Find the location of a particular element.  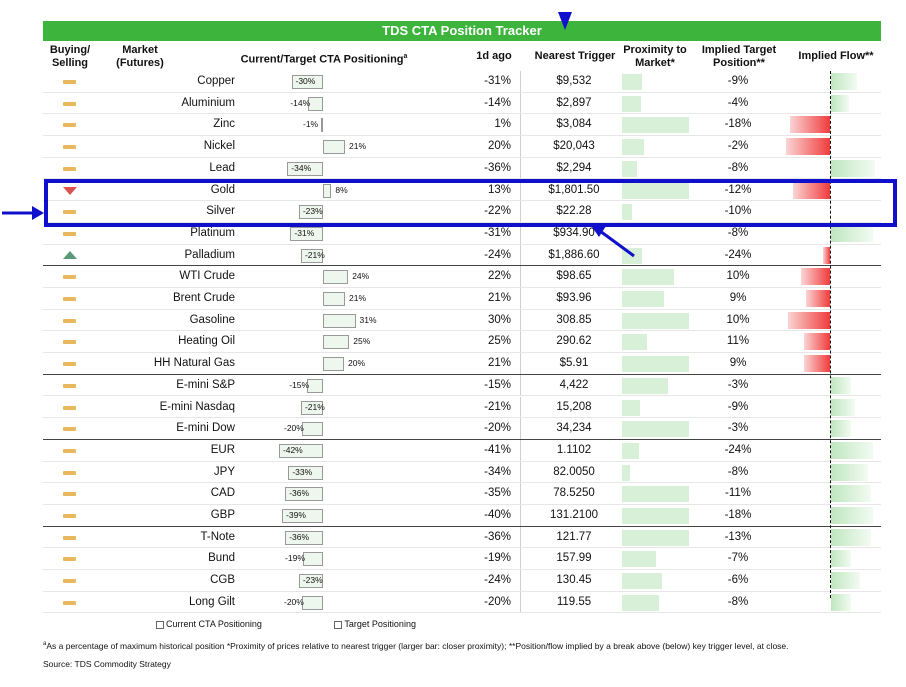

nearest-trigger-value: $5.91 is located at coordinates (574, 363).